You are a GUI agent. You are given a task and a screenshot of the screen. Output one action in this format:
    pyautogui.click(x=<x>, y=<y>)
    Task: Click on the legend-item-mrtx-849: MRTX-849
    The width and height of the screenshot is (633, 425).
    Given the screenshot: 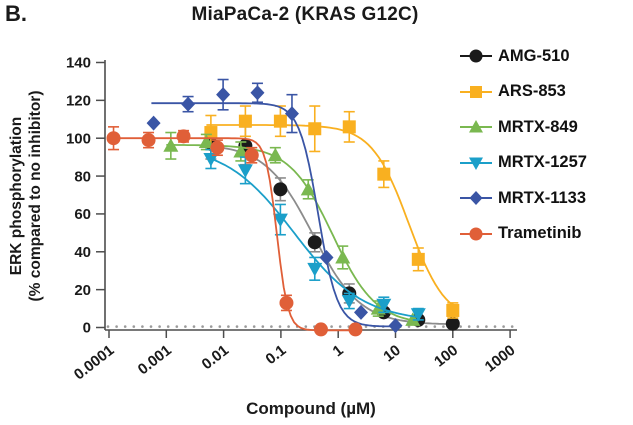 What is the action you would take?
    pyautogui.click(x=518, y=127)
    